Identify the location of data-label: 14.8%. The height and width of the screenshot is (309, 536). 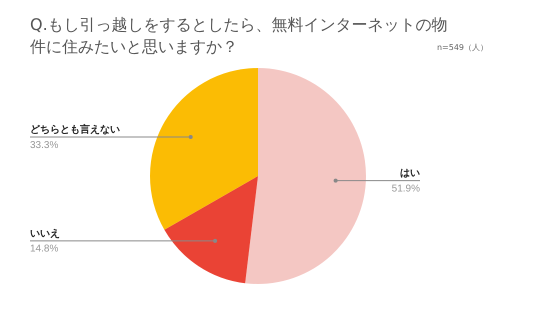
(44, 249).